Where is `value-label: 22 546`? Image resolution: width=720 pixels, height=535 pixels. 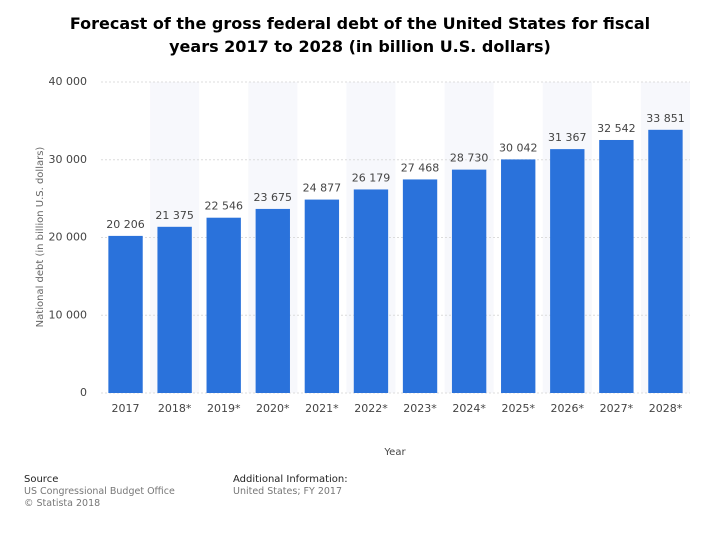
value-label: 22 546 is located at coordinates (223, 206).